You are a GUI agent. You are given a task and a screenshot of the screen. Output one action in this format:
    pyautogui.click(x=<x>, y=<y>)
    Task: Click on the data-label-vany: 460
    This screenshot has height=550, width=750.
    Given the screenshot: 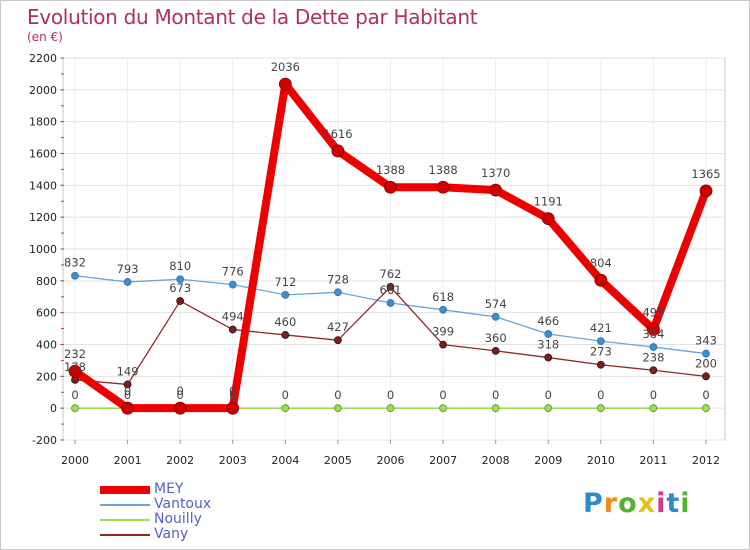 What is the action you would take?
    pyautogui.click(x=285, y=322)
    